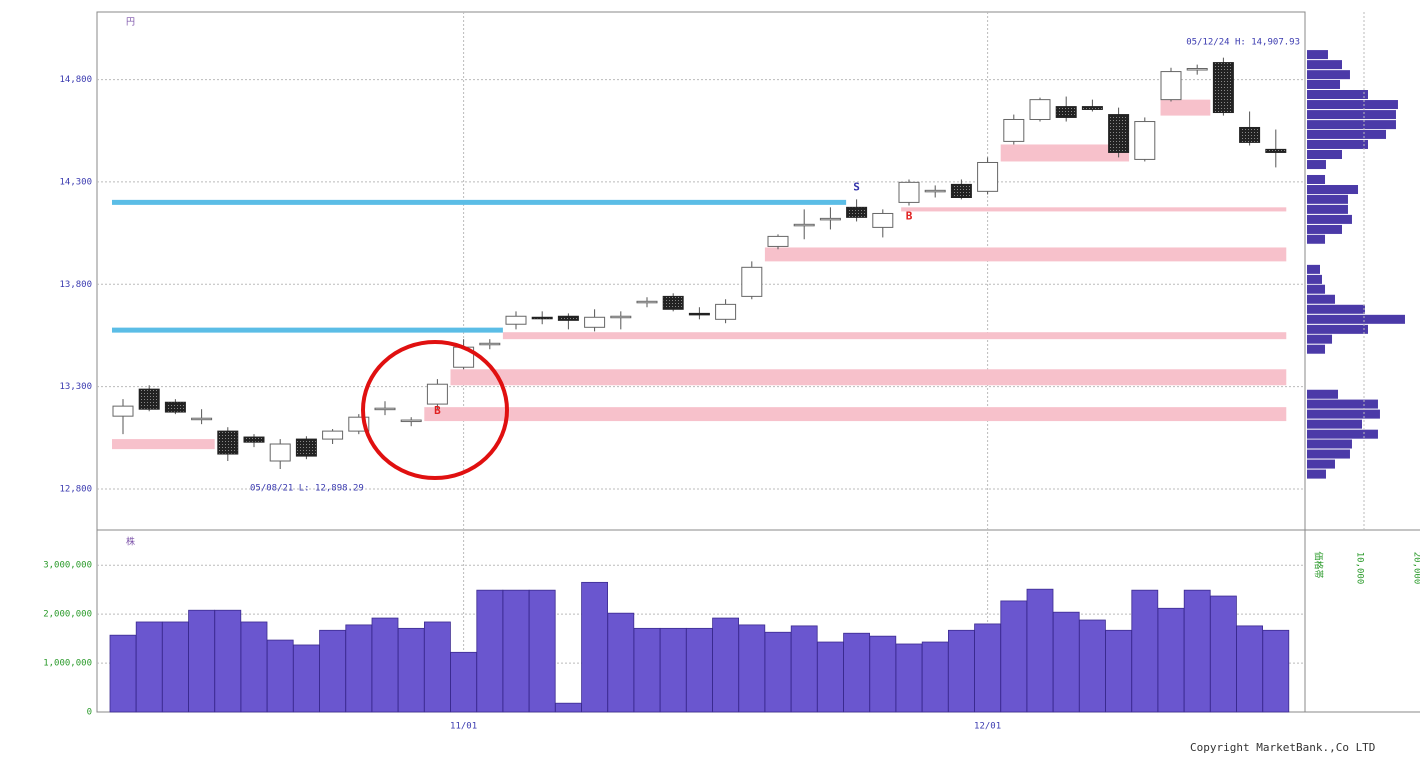  Describe the element at coordinates (909, 215) in the screenshot. I see `signal-label: B` at that location.